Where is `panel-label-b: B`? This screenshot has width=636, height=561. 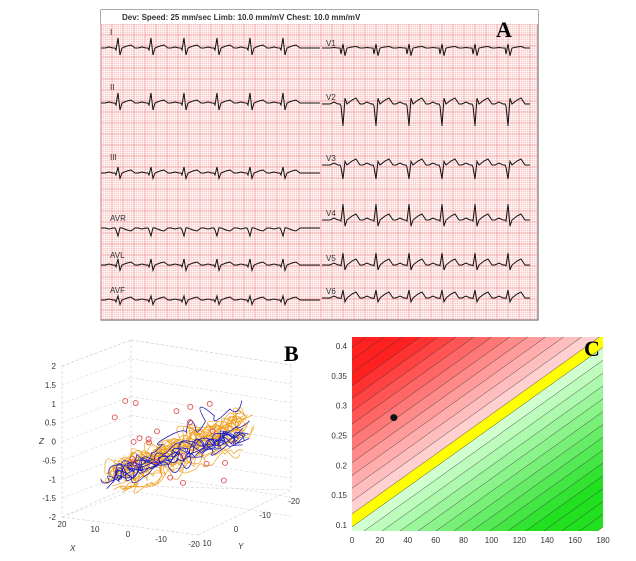
panel-label-b: B is located at coordinates (291, 353).